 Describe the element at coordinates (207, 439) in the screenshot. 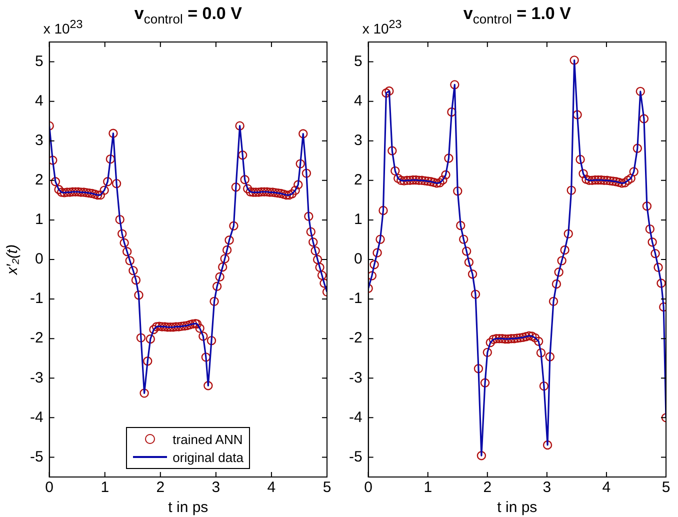

I see `legend-label: trained ANN` at that location.